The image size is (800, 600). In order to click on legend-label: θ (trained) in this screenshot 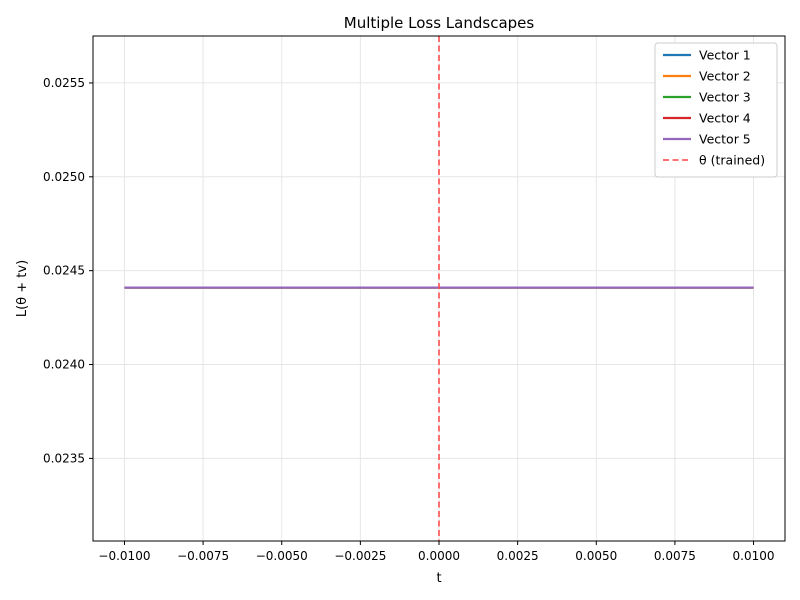, I will do `click(732, 160)`.